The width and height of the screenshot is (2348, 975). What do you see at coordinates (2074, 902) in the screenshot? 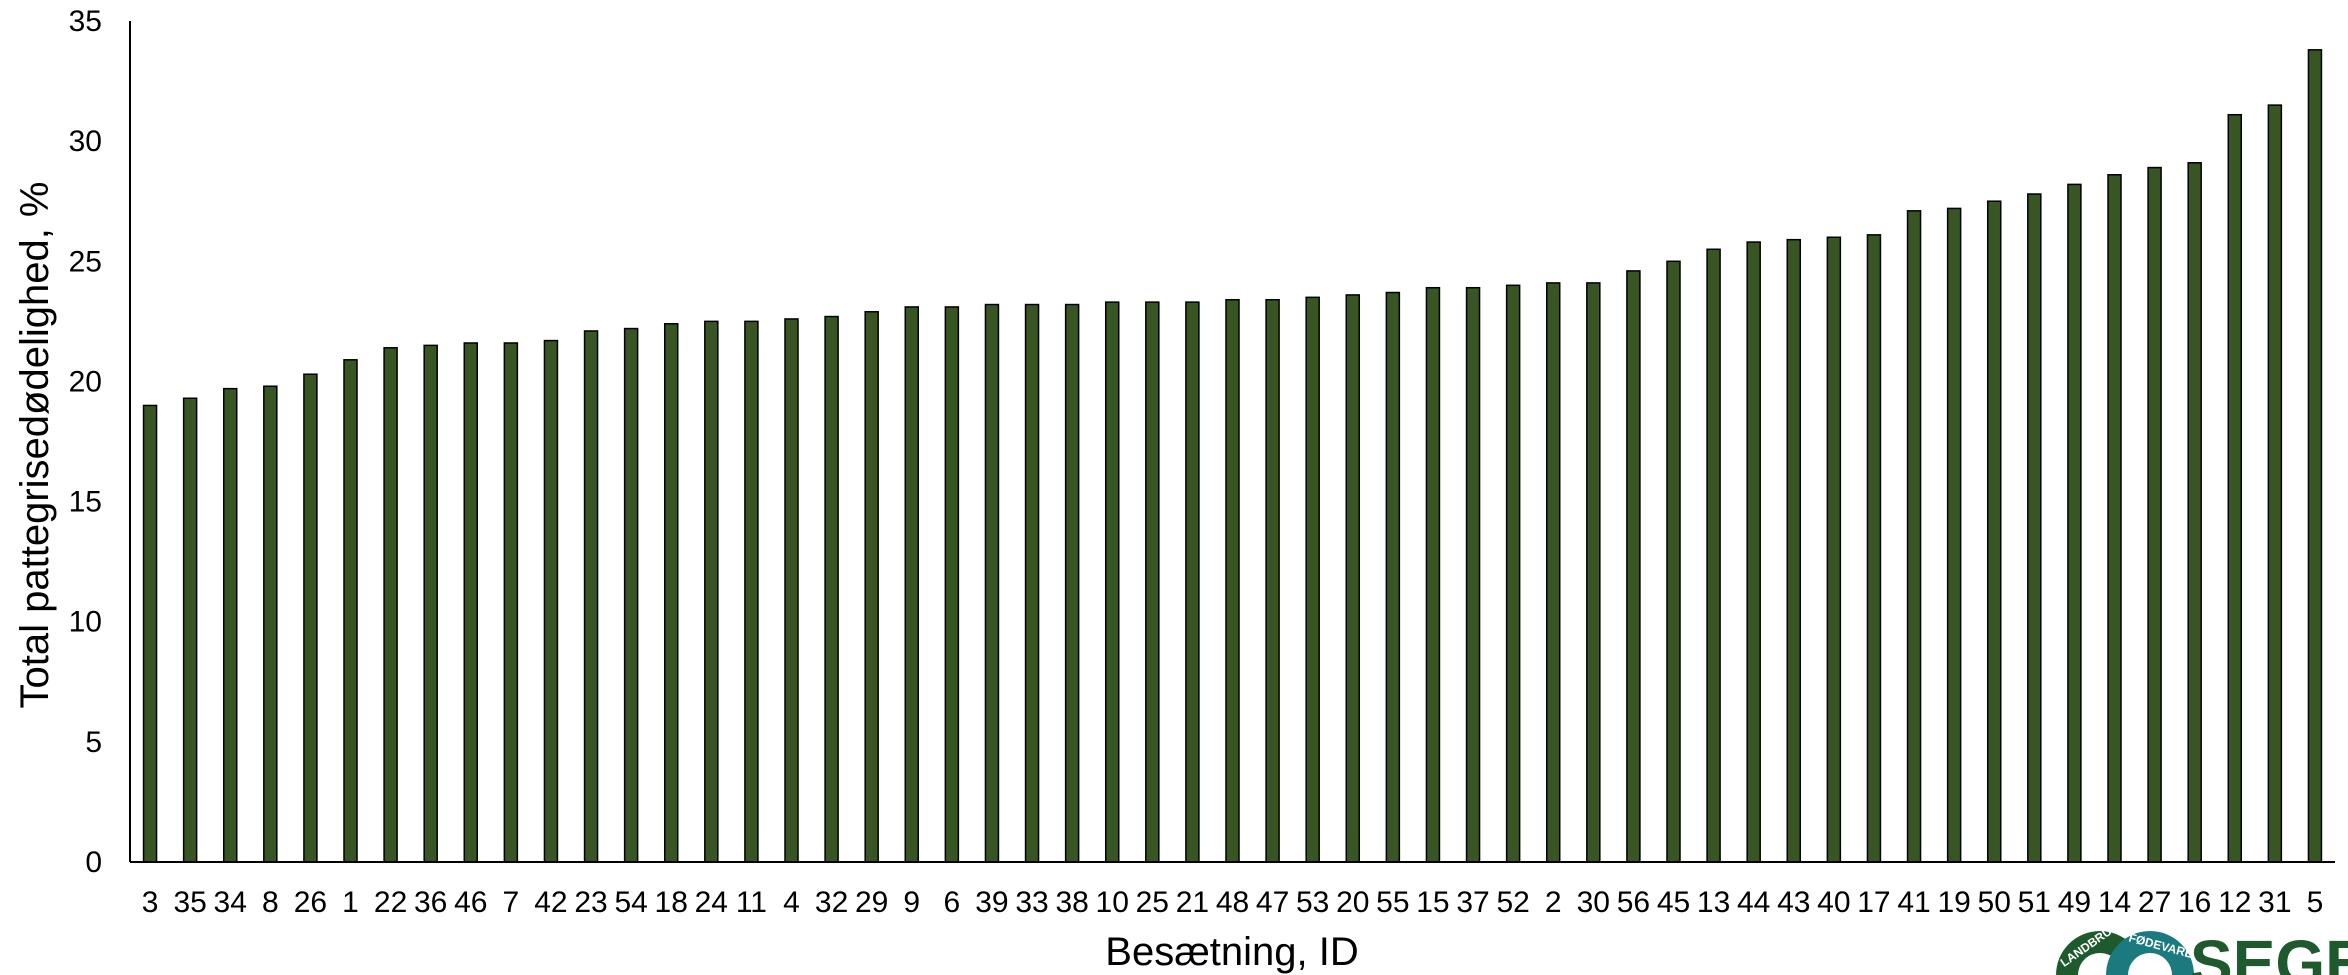
I see `x-tick-label: 49` at bounding box center [2074, 902].